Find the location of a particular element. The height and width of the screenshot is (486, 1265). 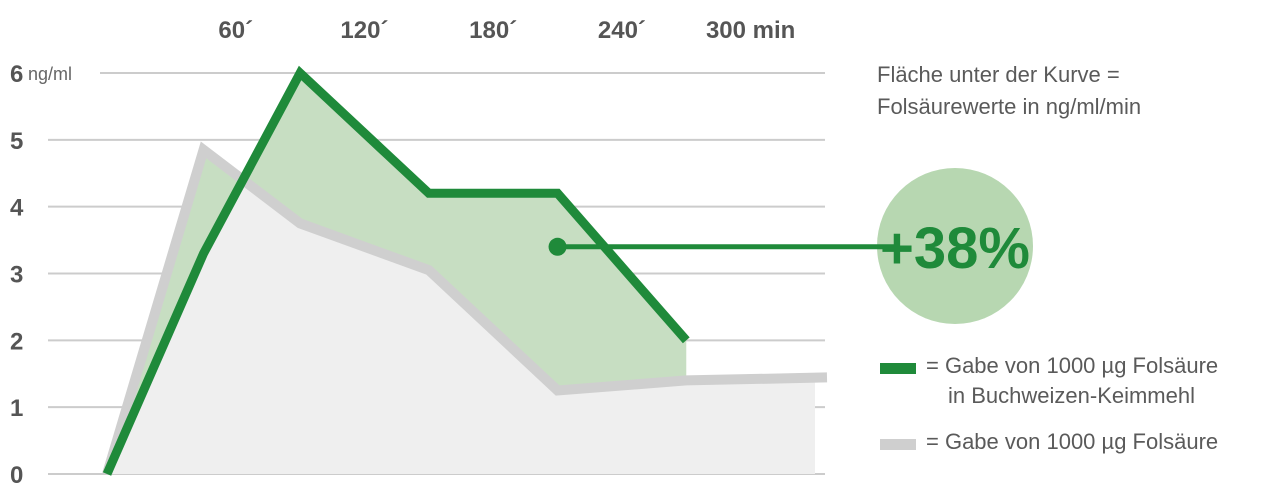

x-tick-label: 300 min is located at coordinates (750, 30).